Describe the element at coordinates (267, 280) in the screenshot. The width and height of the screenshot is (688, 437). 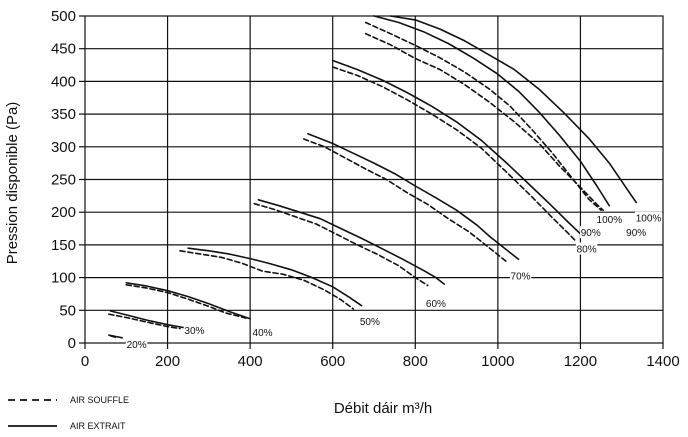
I see `curve-50pct-air-souffle` at that location.